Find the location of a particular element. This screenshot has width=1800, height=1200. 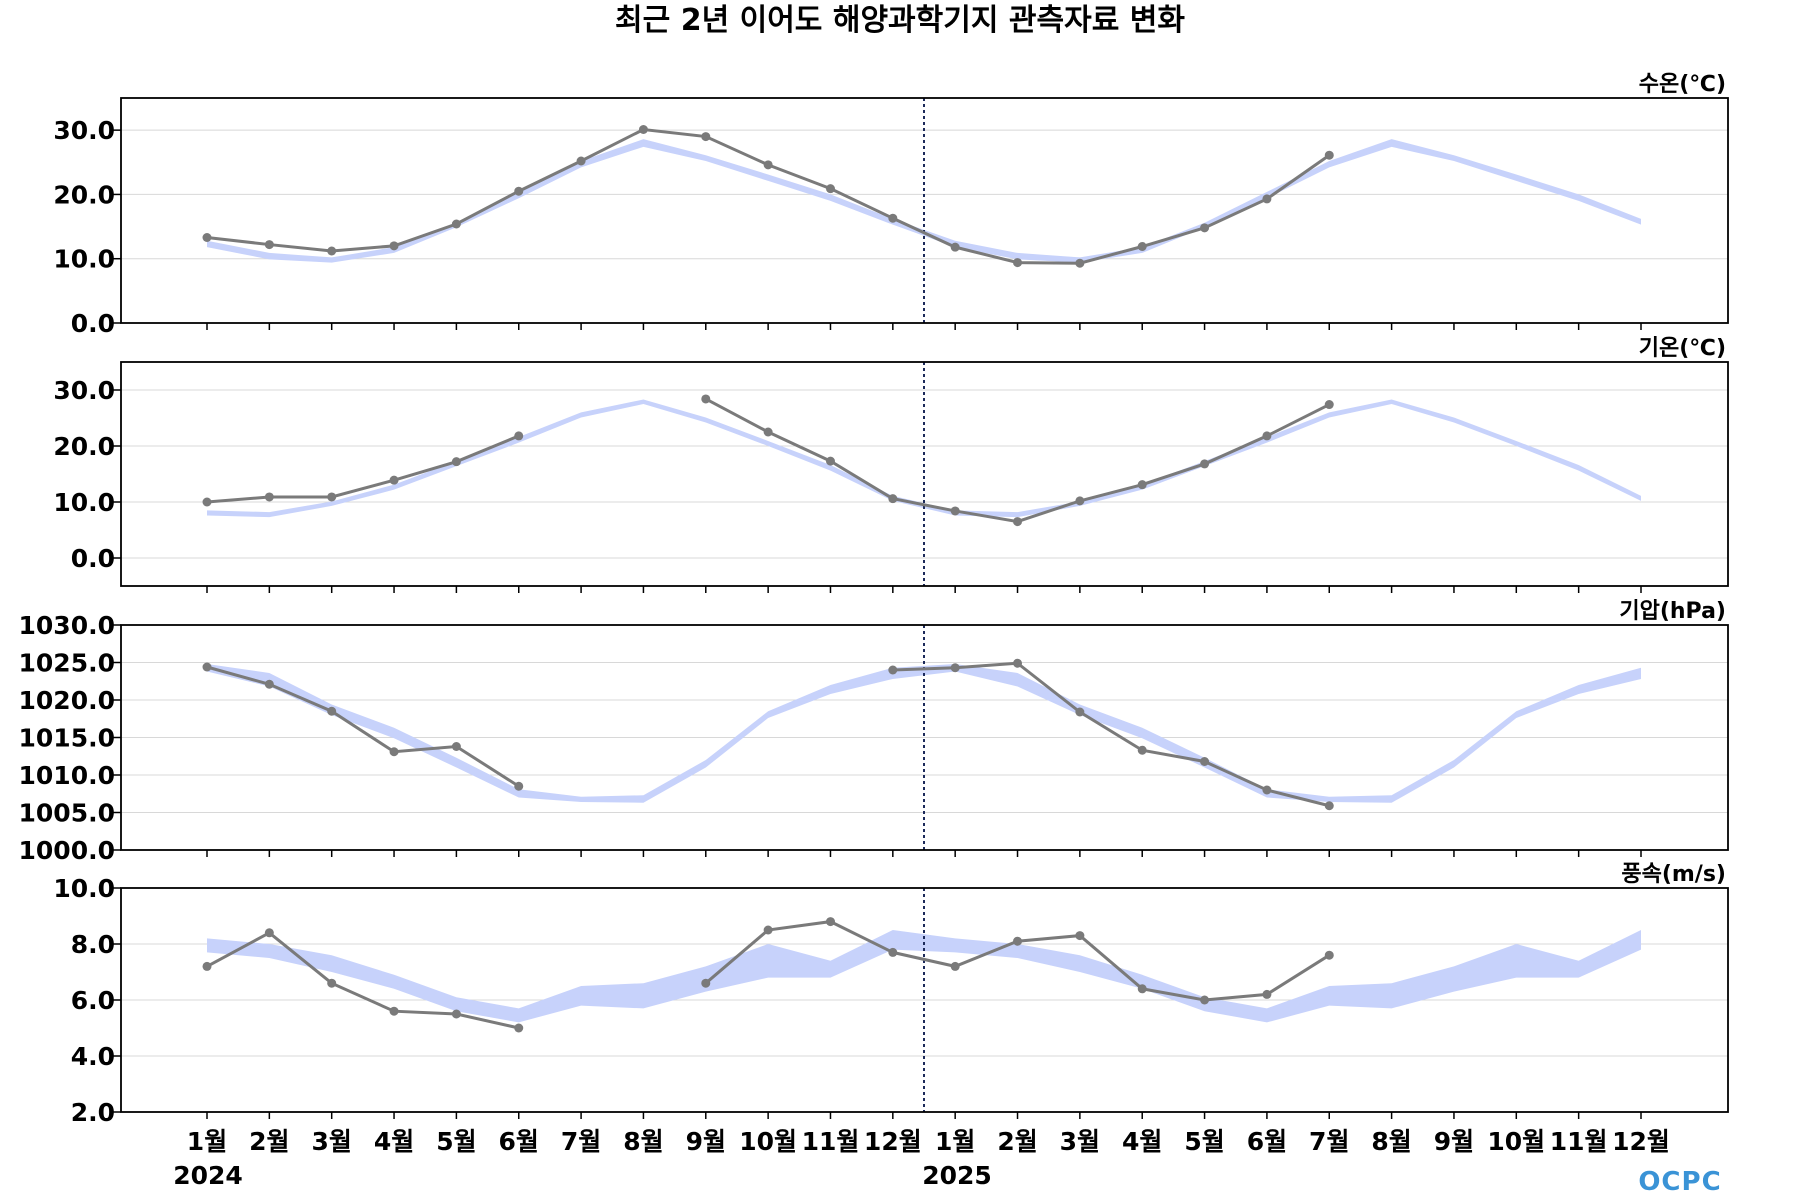

x-tick-label: 4월 is located at coordinates (1142, 1141).